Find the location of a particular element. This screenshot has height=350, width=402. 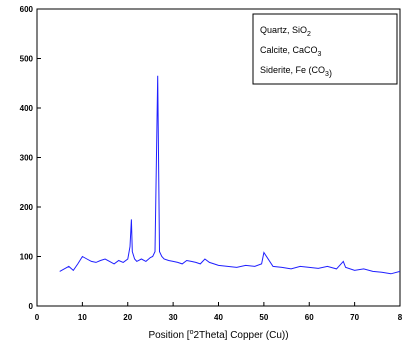

y-tick-label: 200 is located at coordinates (27, 207).